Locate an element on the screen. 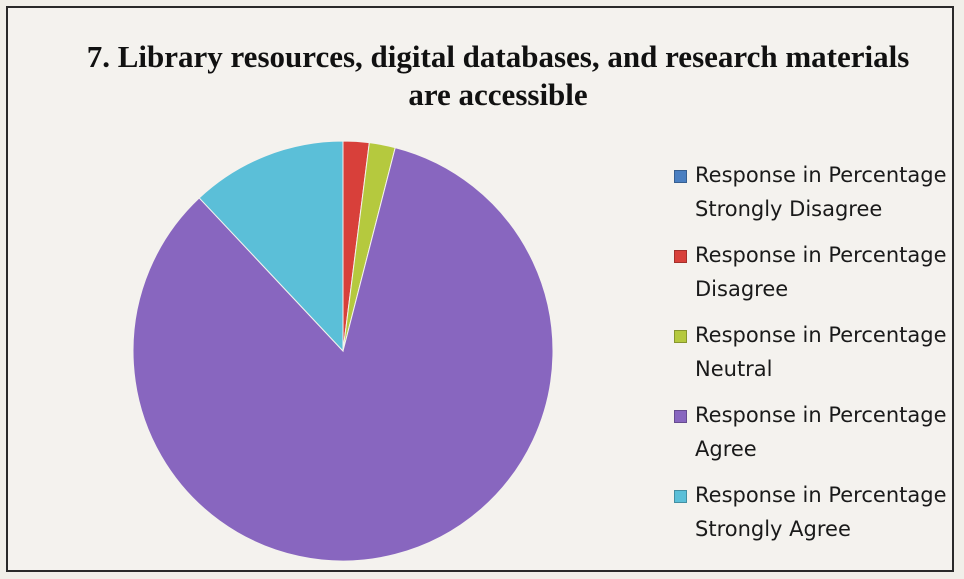 The height and width of the screenshot is (579, 964). legend-item-3: Response in Percentage Agree is located at coordinates (819, 438).